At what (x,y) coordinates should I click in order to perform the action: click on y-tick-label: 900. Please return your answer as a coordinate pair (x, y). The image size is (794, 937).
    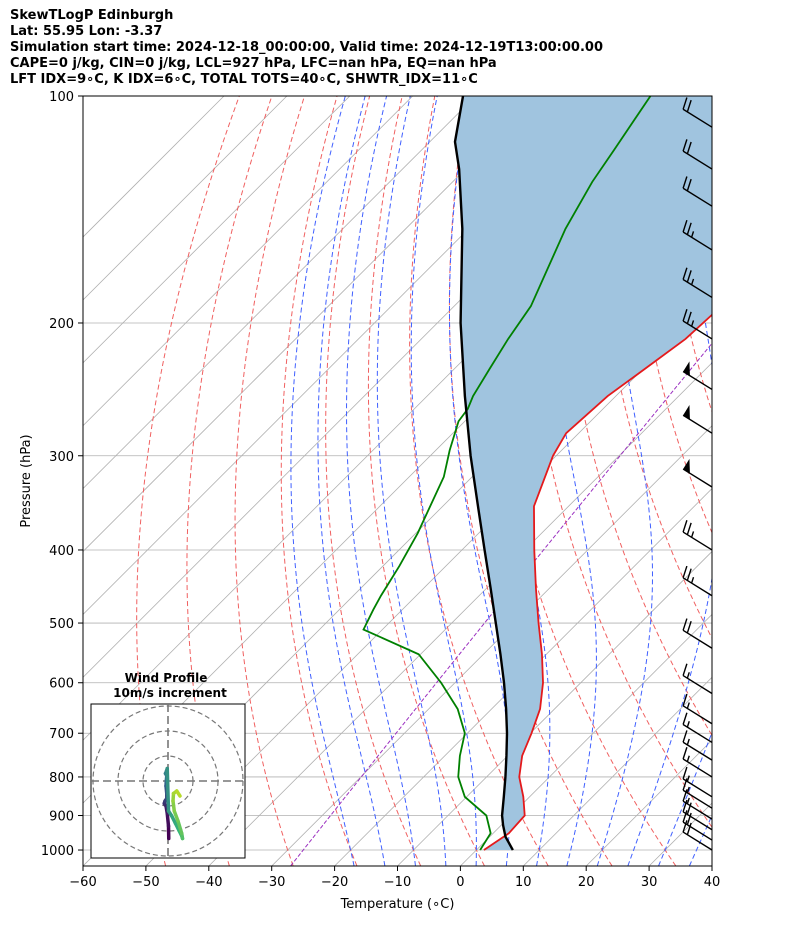
    Looking at the image, I should click on (61, 817).